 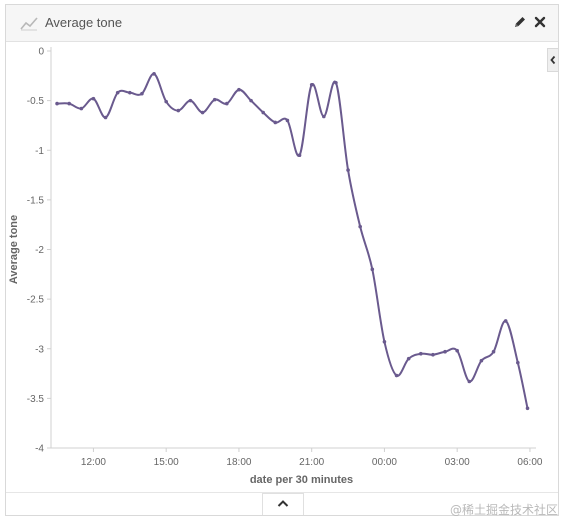 I want to click on chevron-left-icon, so click(x=553, y=60).